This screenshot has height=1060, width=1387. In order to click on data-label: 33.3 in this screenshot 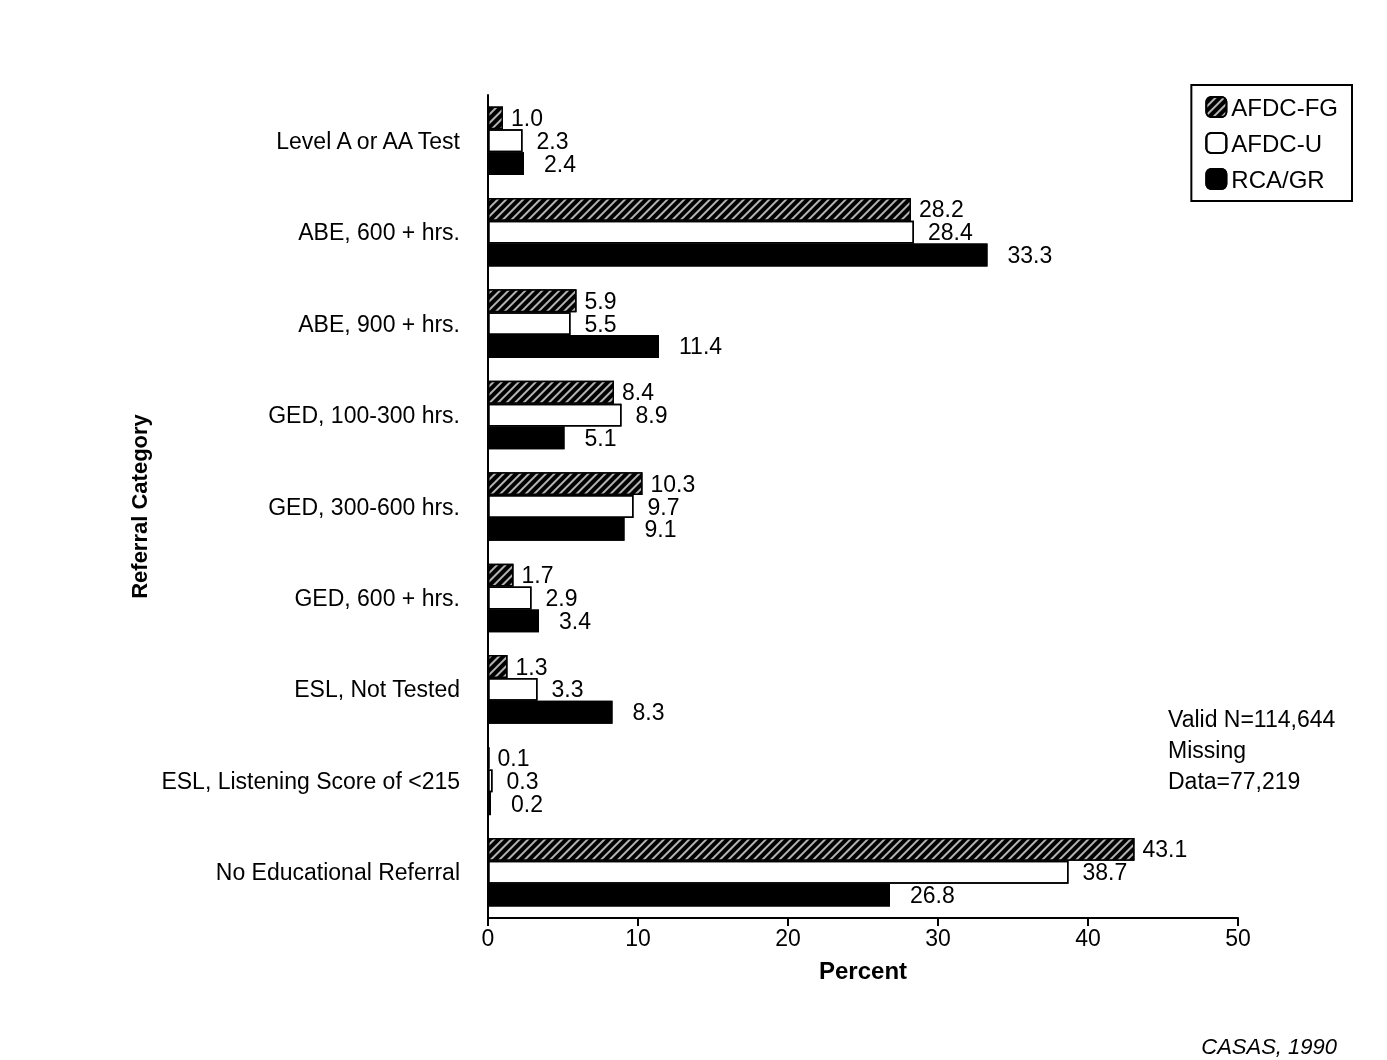, I will do `click(1030, 255)`.